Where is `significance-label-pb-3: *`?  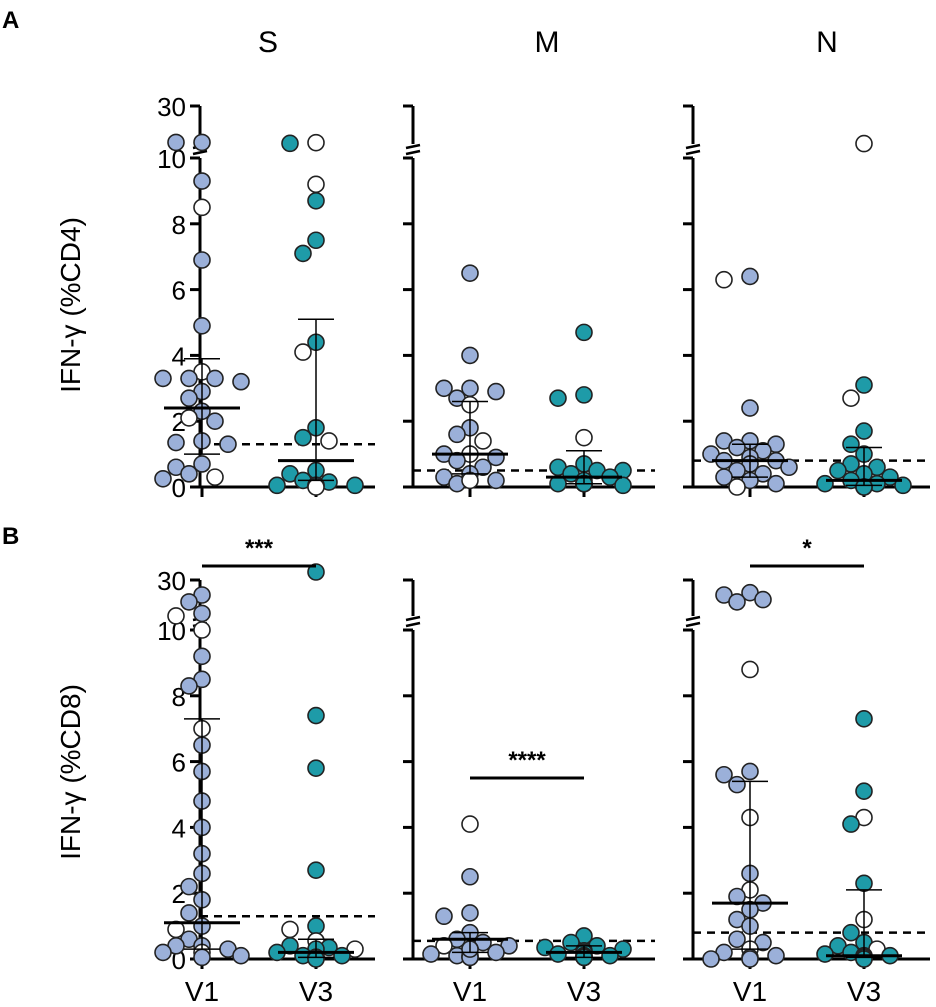
significance-label-pb-3: * is located at coordinates (807, 548).